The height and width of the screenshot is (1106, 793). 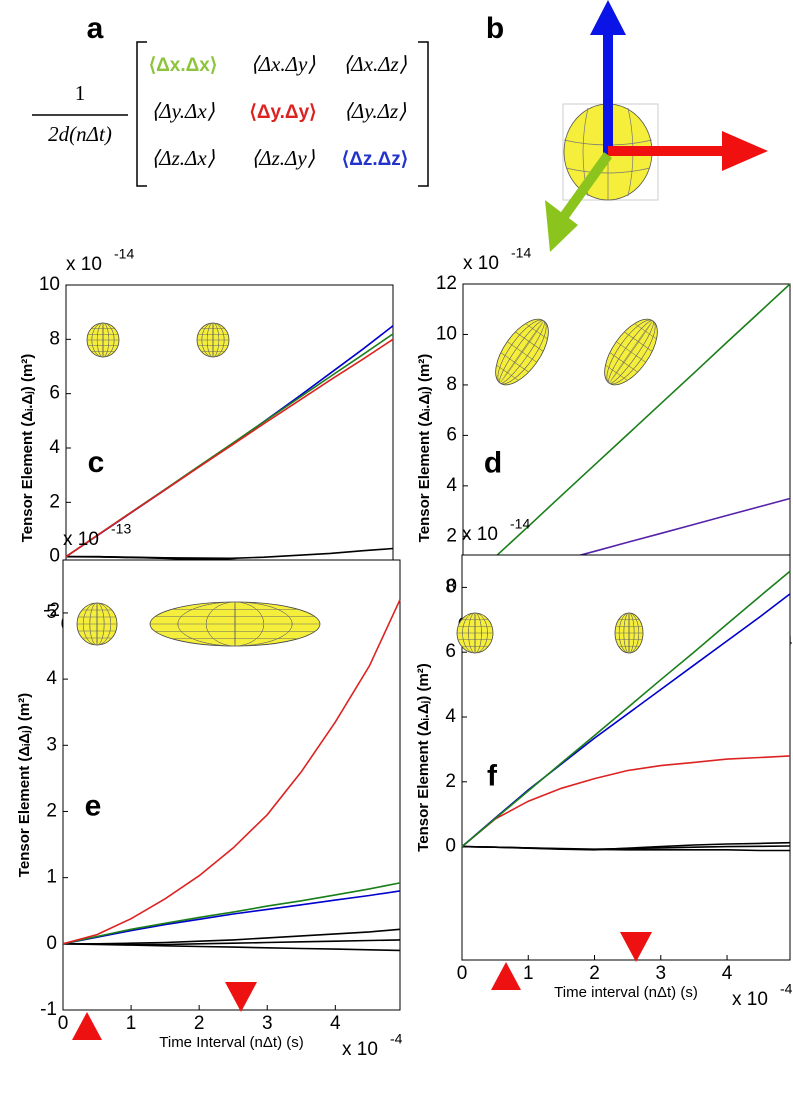 I want to click on matrix-cell: ⟨Δz.Δy⟩, so click(x=283, y=158).